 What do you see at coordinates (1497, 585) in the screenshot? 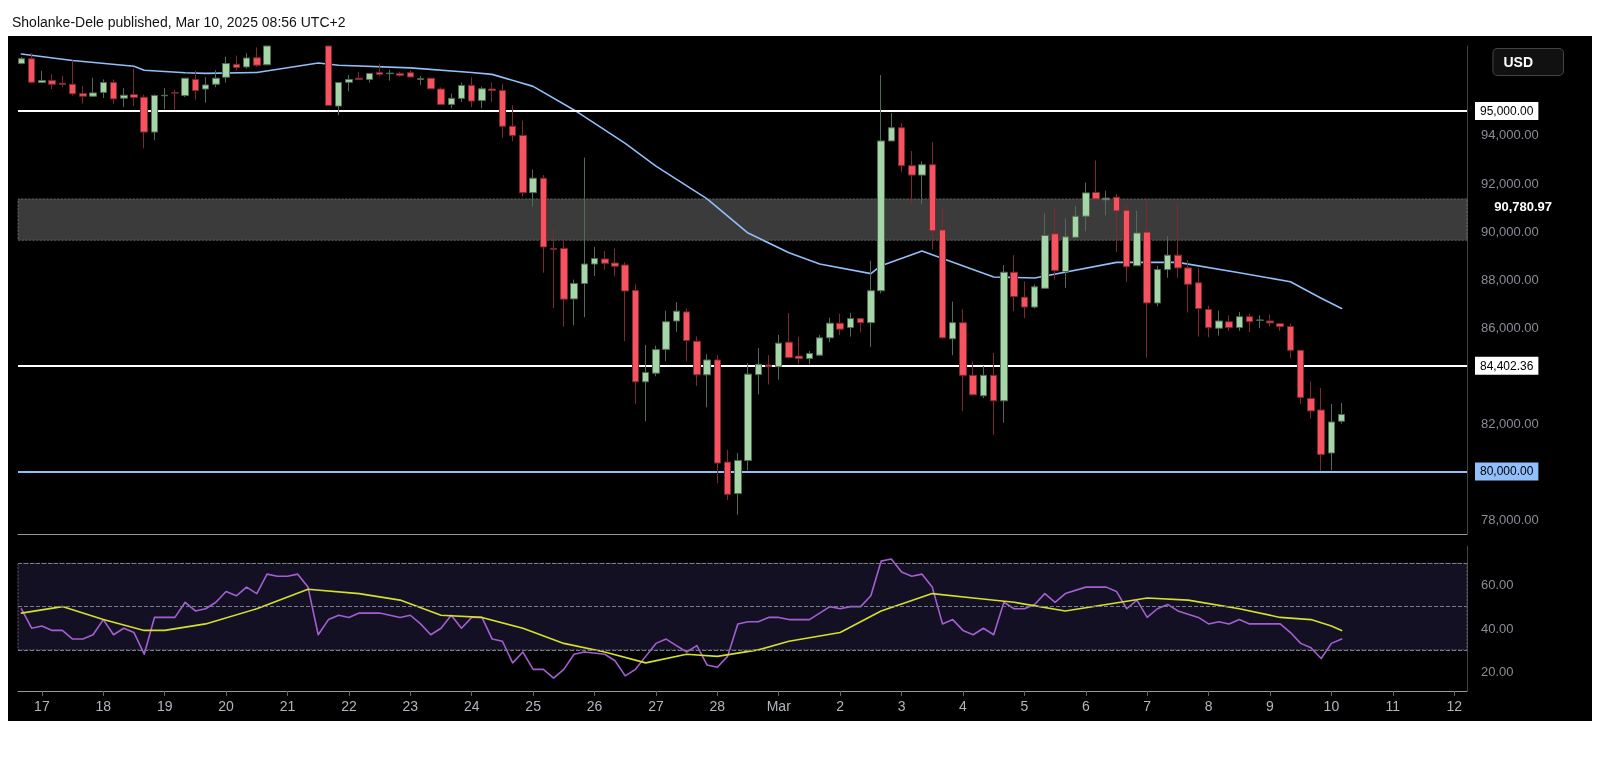
I see `y-tick-label: 60.00` at bounding box center [1497, 585].